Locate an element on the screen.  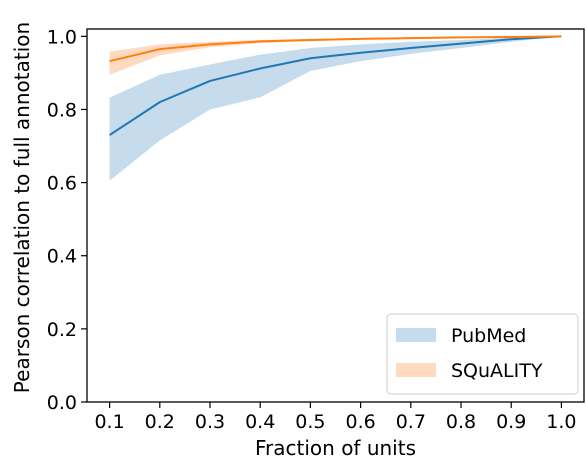
y-tick-label: 0.8 is located at coordinates (62, 110).